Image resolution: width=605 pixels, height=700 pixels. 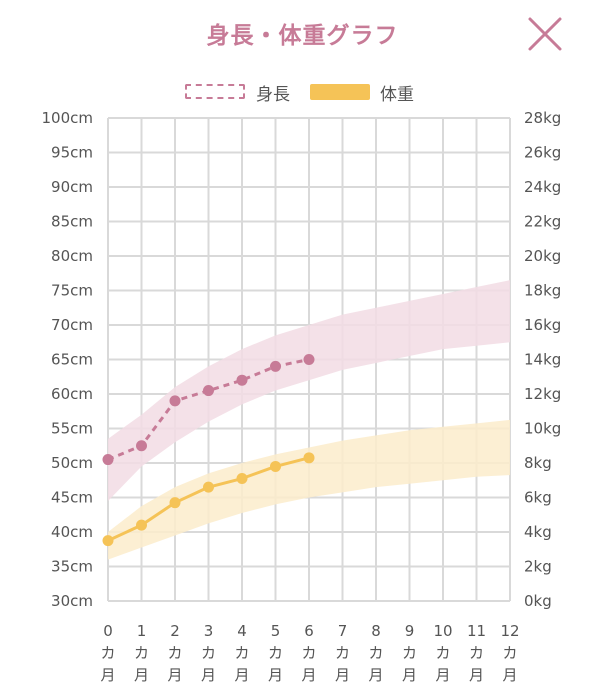 I want to click on x-tick-label: 1, so click(x=142, y=631).